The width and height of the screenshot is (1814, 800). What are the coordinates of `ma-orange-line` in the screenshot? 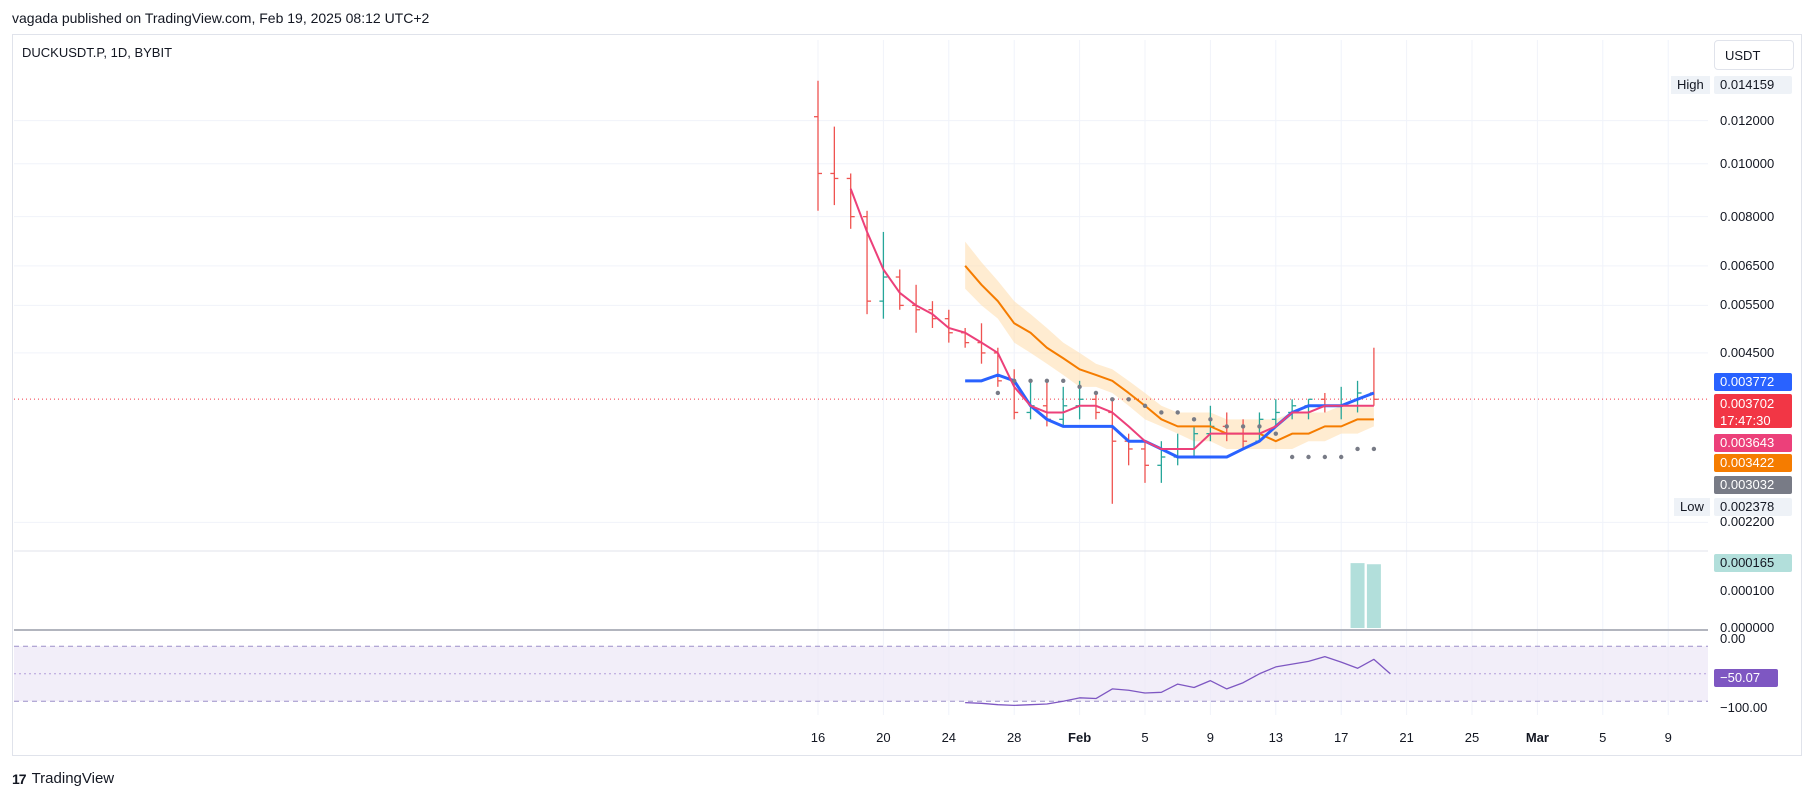 It's located at (1169, 354).